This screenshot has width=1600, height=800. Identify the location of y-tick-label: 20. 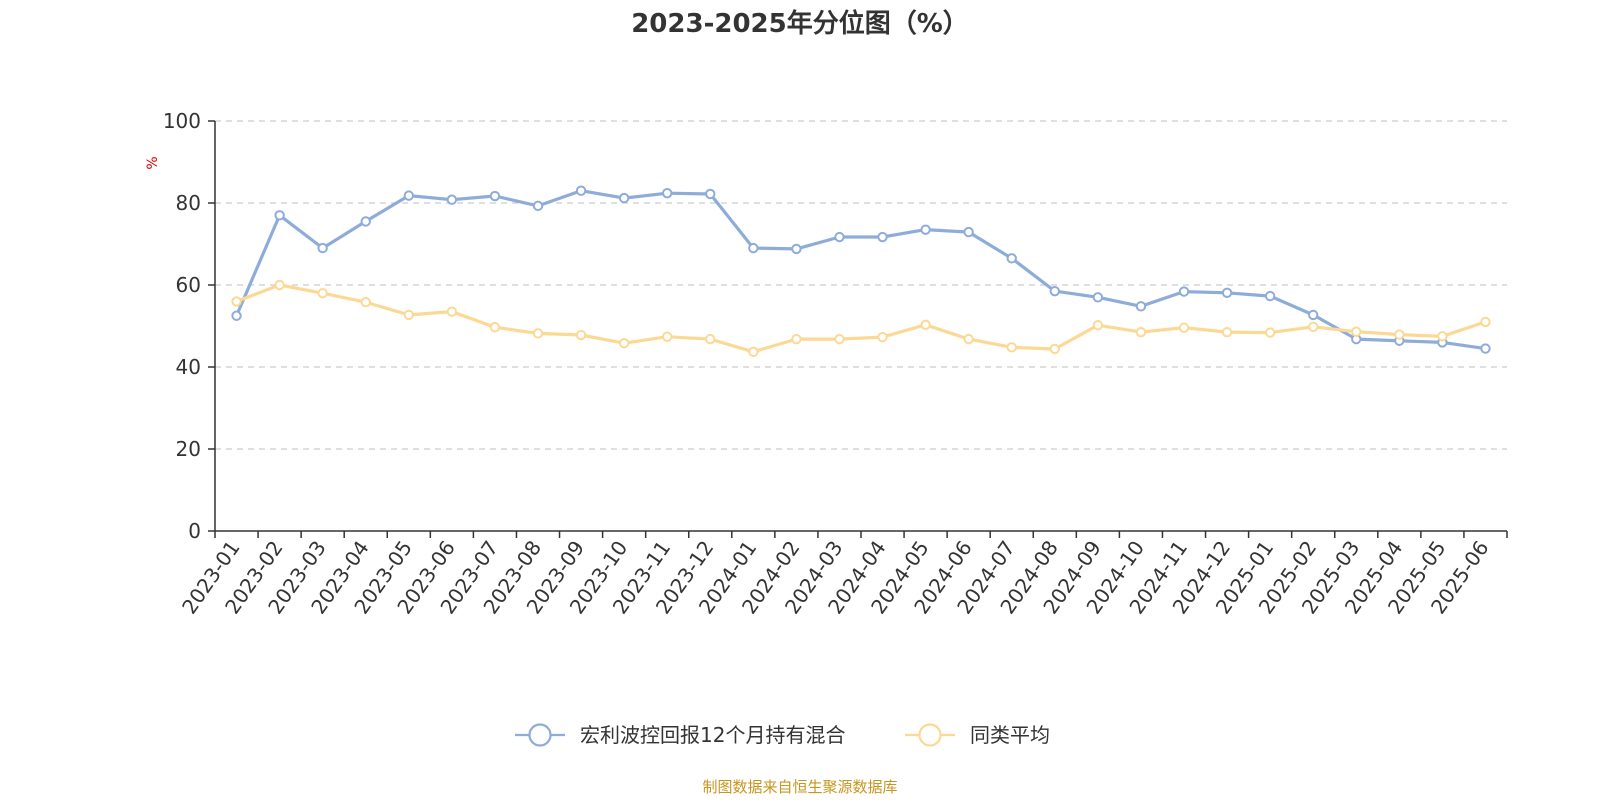
(188, 449).